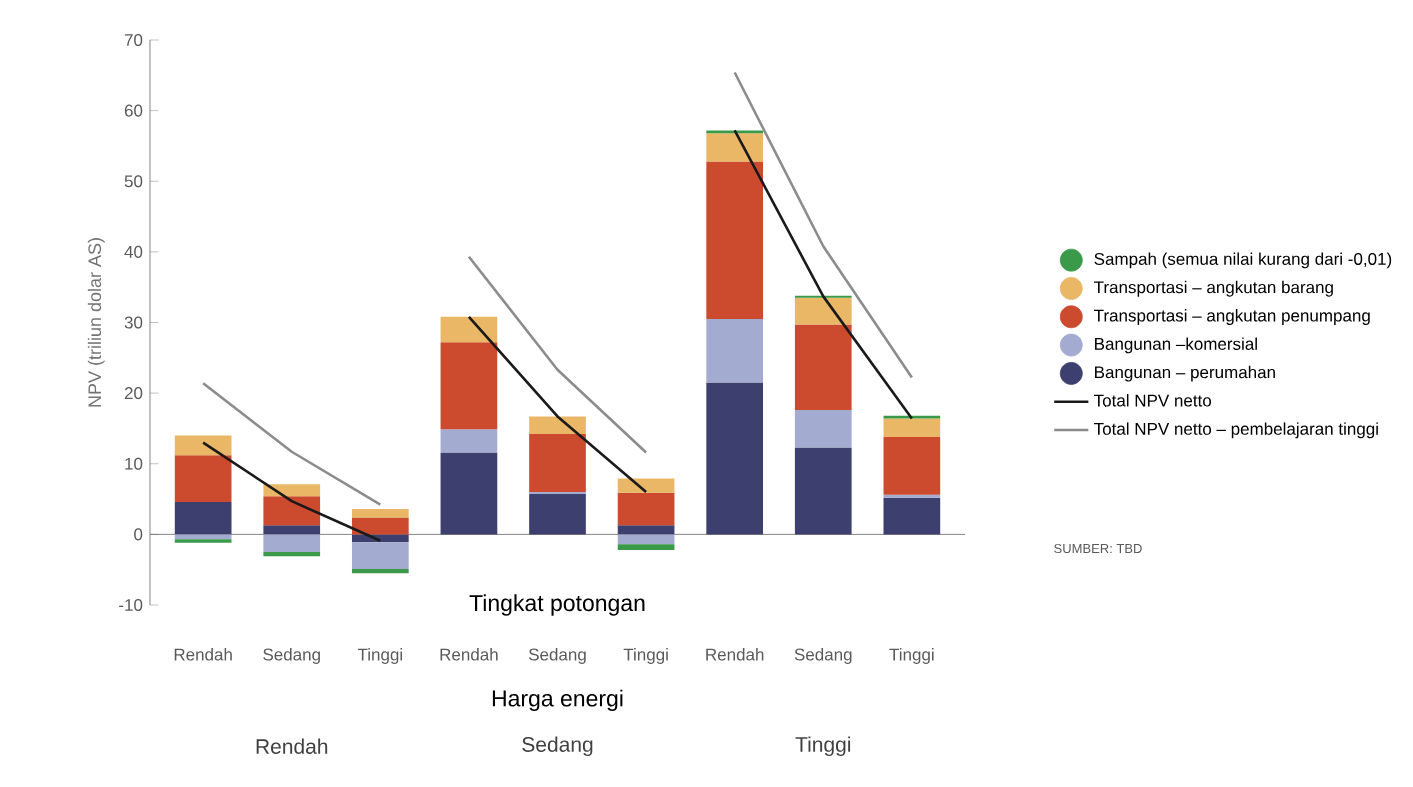  What do you see at coordinates (1236, 430) in the screenshot?
I see `legend-label: Total NPV netto – pembelajaran tinggi` at bounding box center [1236, 430].